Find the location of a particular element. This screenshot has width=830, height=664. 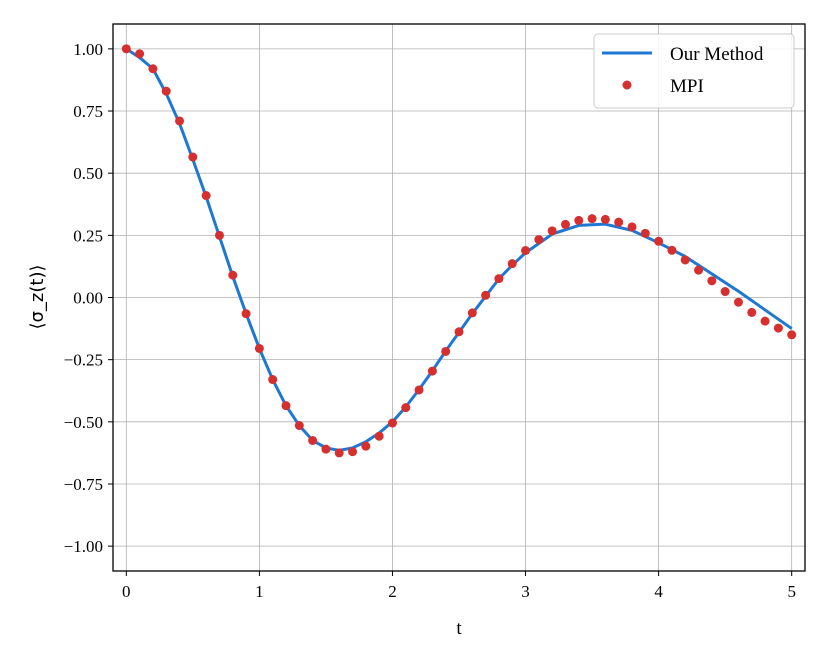

y-tick-label: 0.50 is located at coordinates (88, 173).